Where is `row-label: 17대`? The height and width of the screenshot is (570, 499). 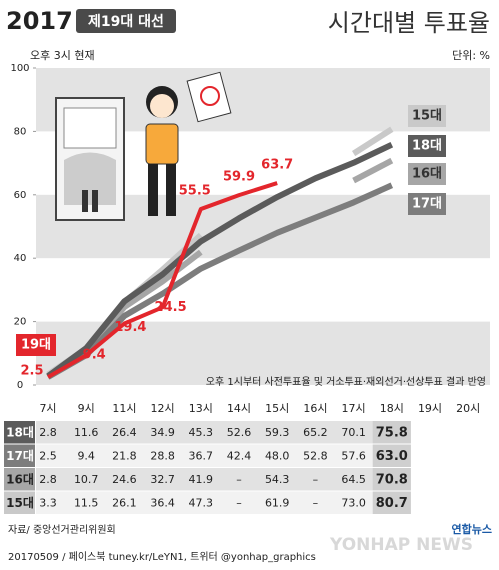 row-label: 17대 is located at coordinates (20, 456).